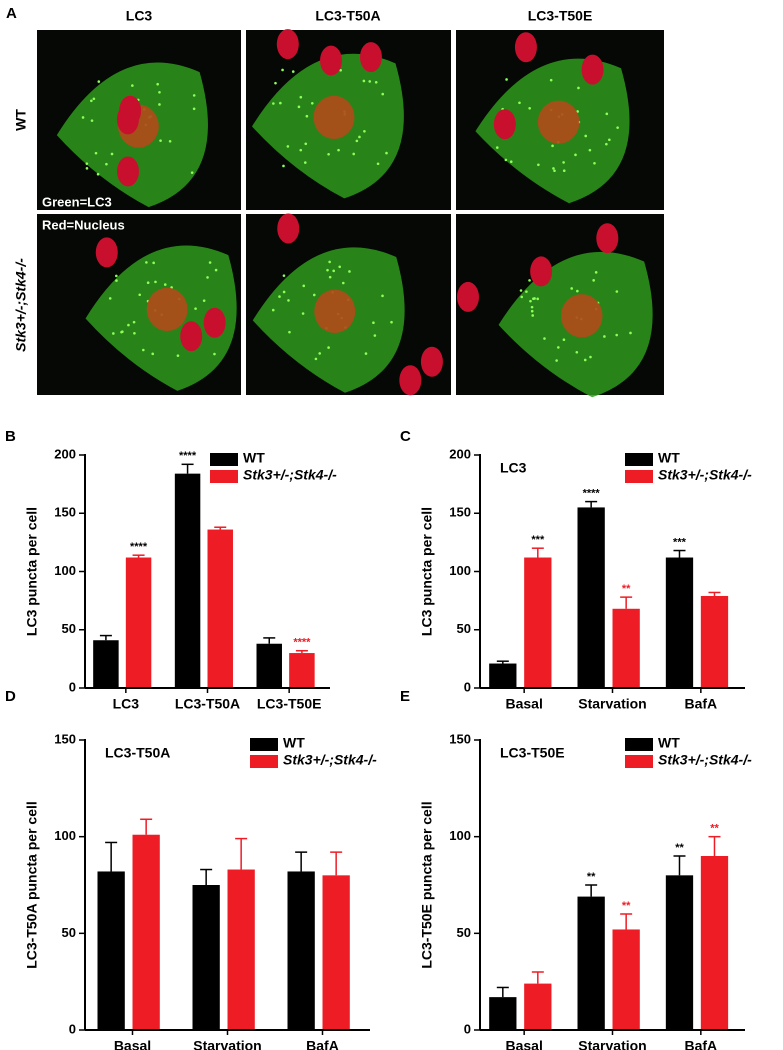  What do you see at coordinates (65, 512) in the screenshot?
I see `y-tick-label: 150` at bounding box center [65, 512].